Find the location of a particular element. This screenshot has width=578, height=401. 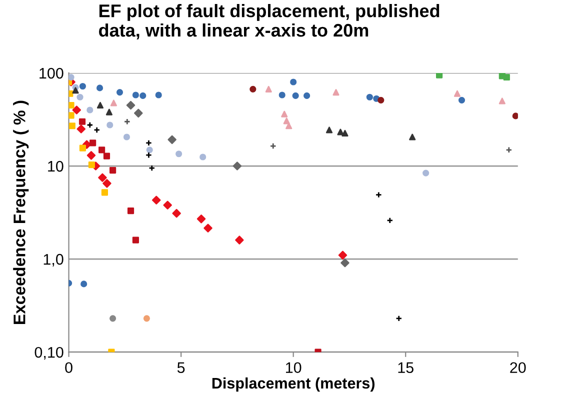

x-tick-label: 20 is located at coordinates (518, 368).